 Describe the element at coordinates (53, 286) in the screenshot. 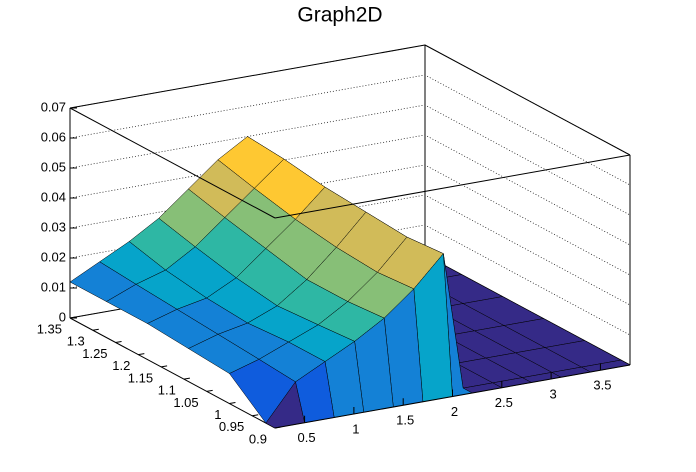

I see `z-tick-label: 0.01` at that location.